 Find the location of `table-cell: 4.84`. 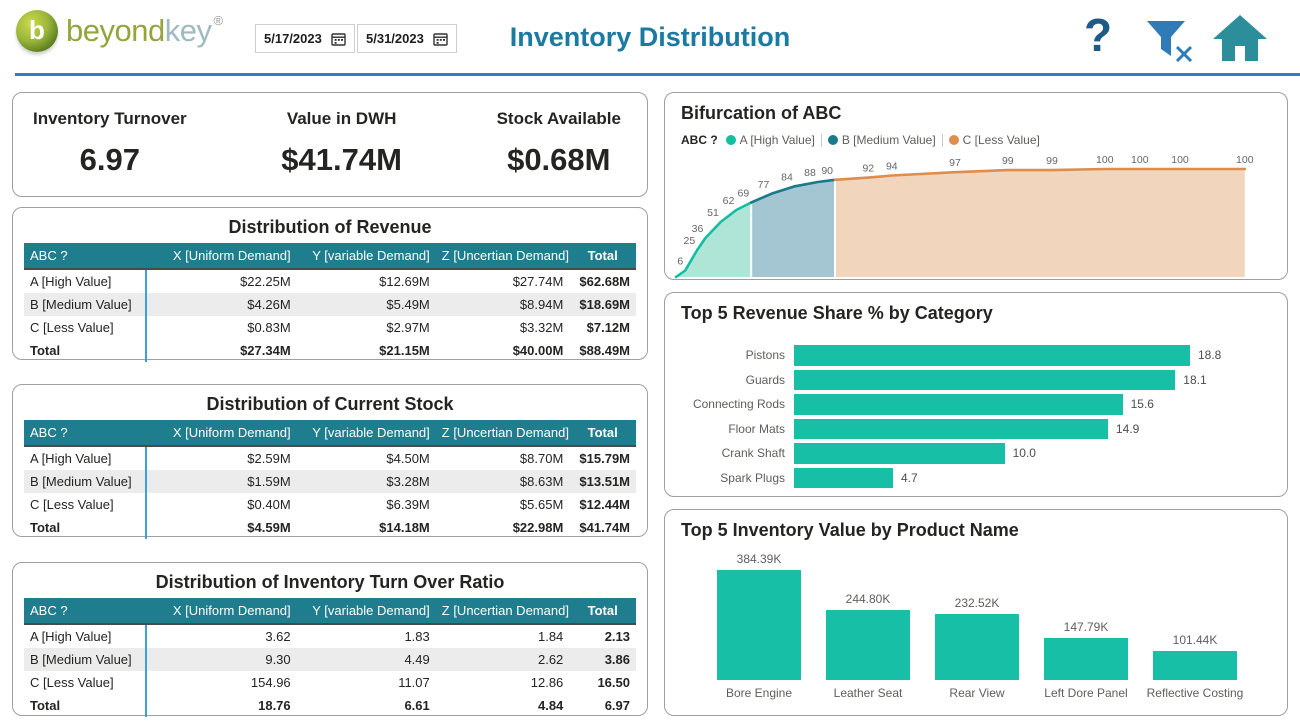

table-cell: 4.84 is located at coordinates (550, 705).